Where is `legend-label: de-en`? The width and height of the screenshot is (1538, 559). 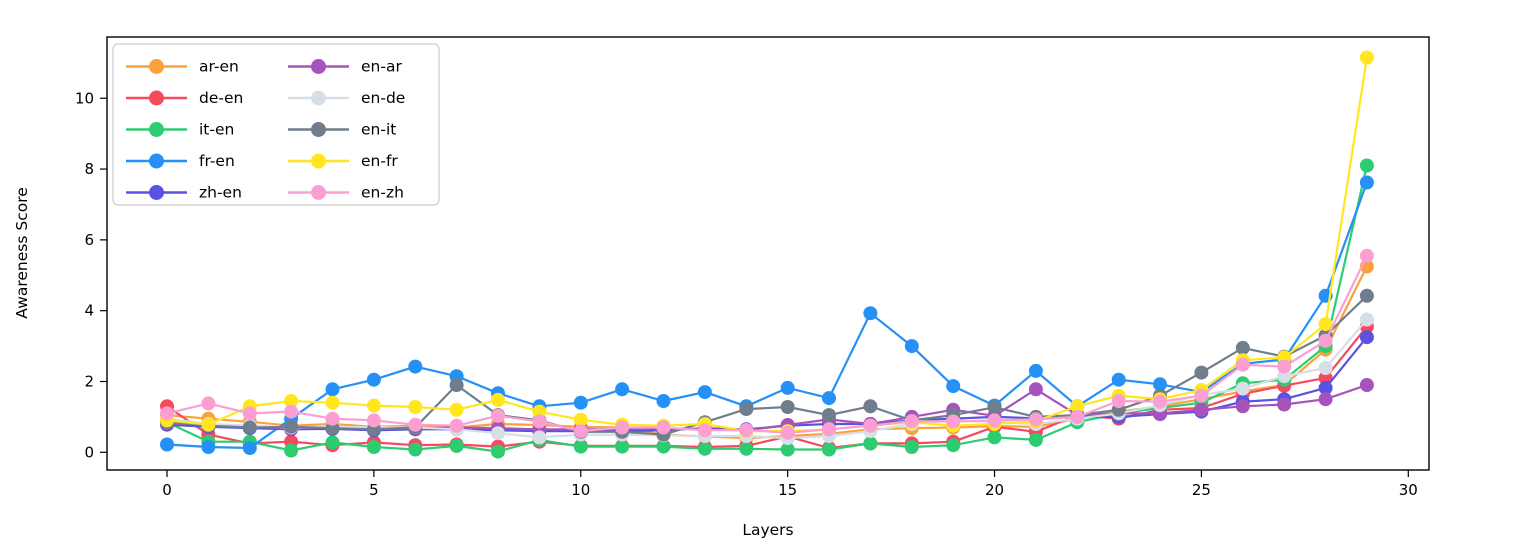 legend-label: de-en is located at coordinates (221, 98).